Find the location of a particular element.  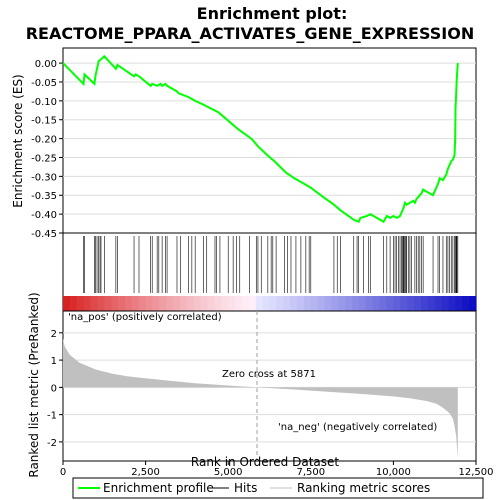

zero-cross-label: Zero cross at 5871 is located at coordinates (269, 374).